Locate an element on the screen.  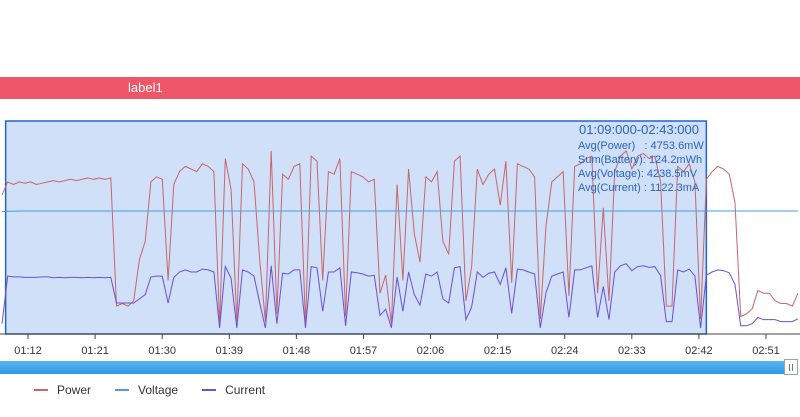
zoom-scrollbar is located at coordinates (392, 367).